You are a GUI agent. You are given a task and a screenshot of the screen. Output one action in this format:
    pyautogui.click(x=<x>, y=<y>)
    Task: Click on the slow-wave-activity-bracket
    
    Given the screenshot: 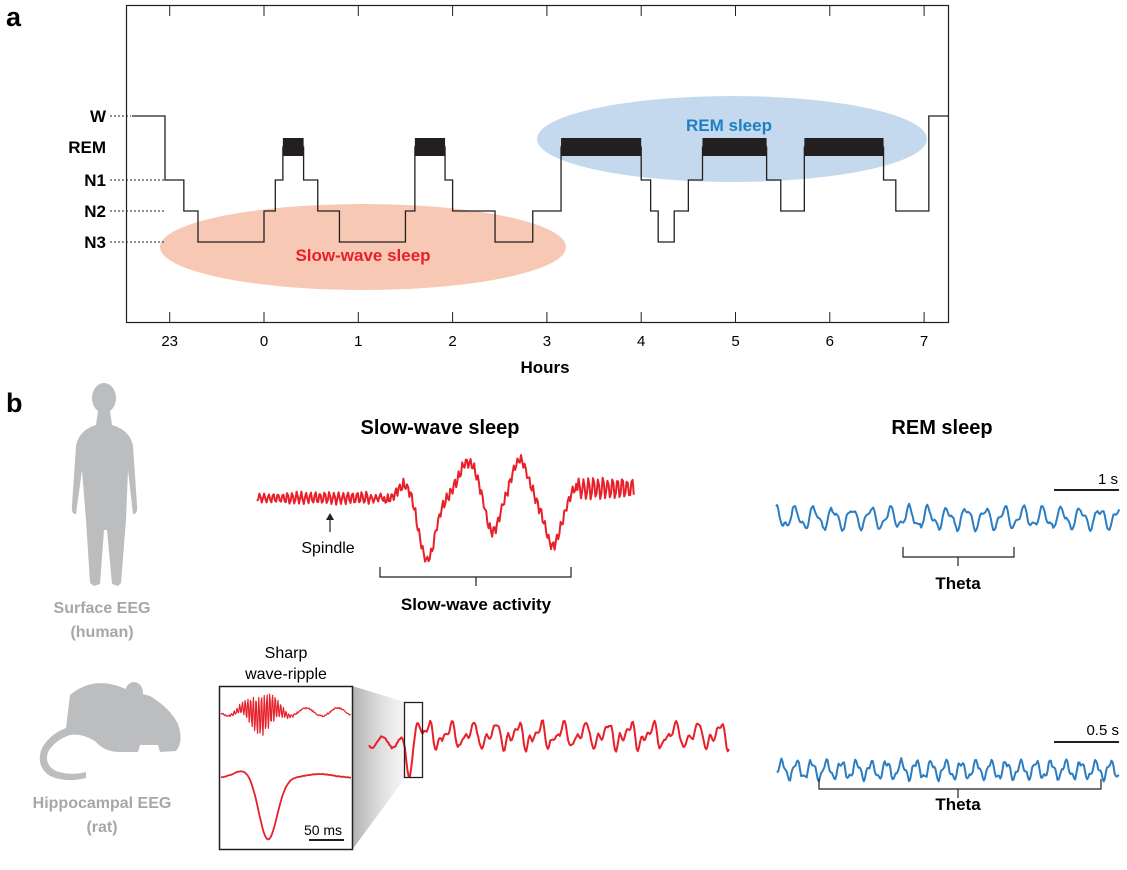 What is the action you would take?
    pyautogui.click(x=475, y=576)
    